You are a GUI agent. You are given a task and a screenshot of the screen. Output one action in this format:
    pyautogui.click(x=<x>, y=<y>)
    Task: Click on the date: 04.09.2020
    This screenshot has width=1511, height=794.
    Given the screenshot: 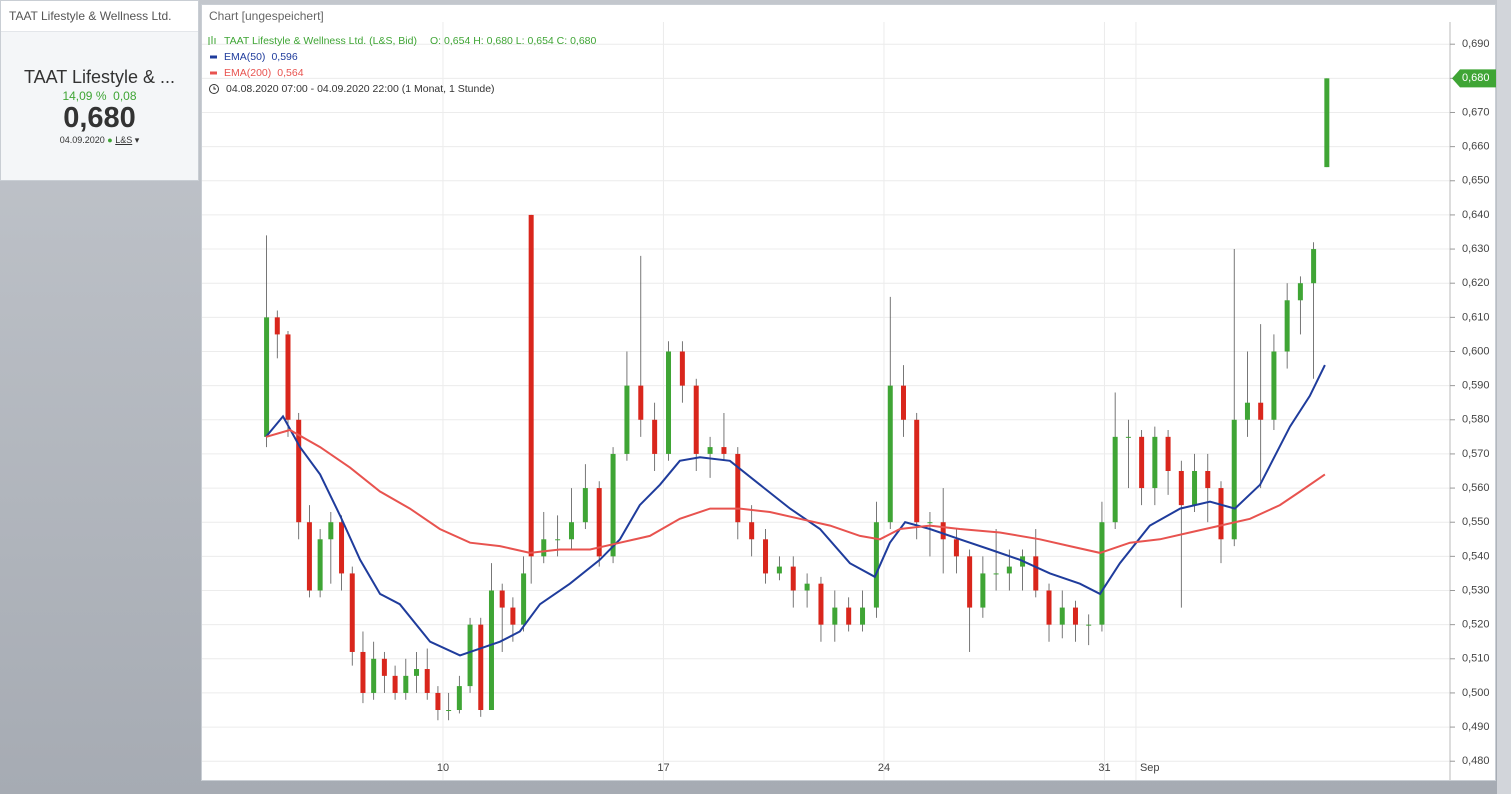 What is the action you would take?
    pyautogui.click(x=82, y=140)
    